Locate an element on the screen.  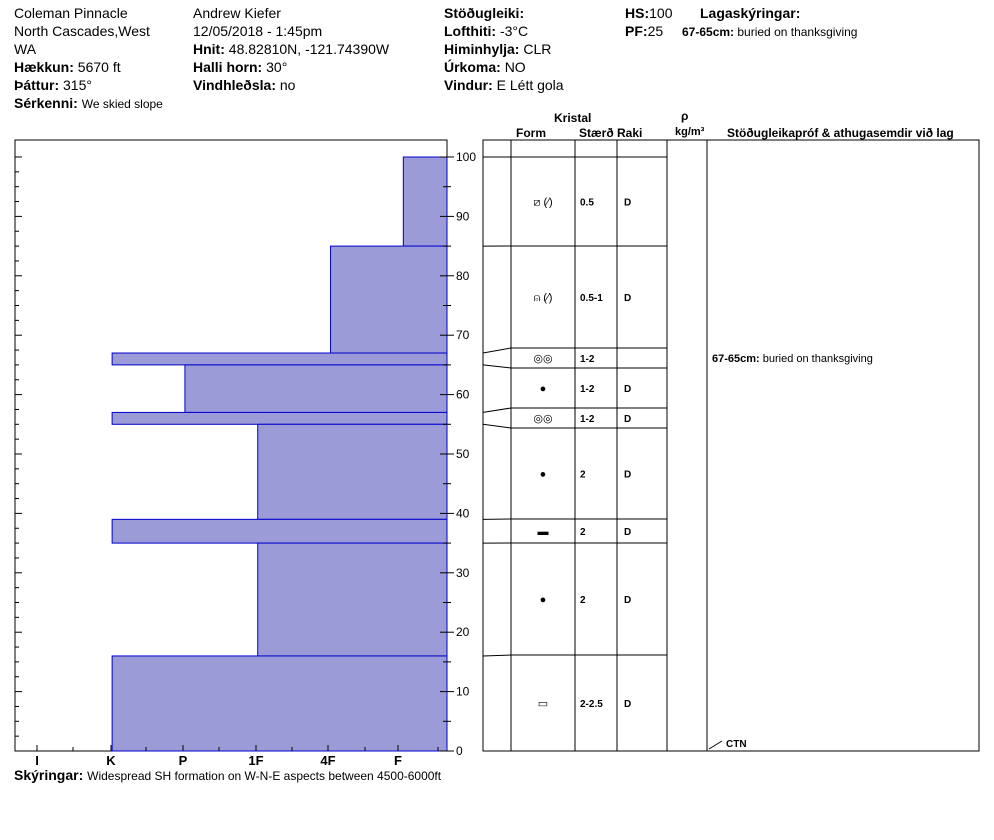
layer-note-entry: 67-65cm: buried on thanksgiving is located at coordinates (792, 359).